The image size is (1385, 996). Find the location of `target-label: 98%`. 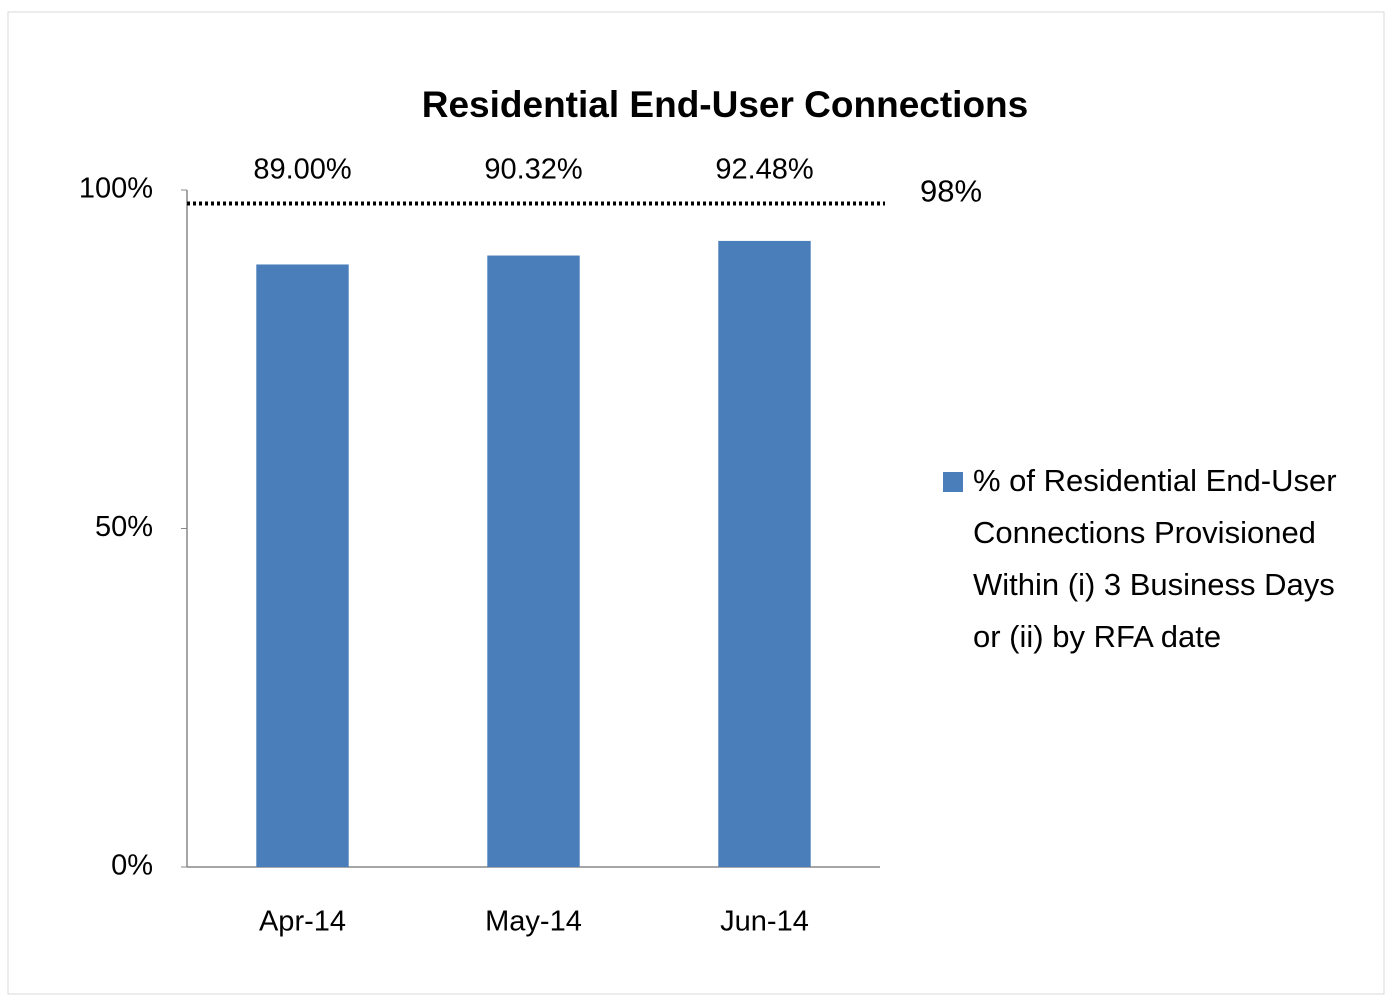

target-label: 98% is located at coordinates (951, 191).